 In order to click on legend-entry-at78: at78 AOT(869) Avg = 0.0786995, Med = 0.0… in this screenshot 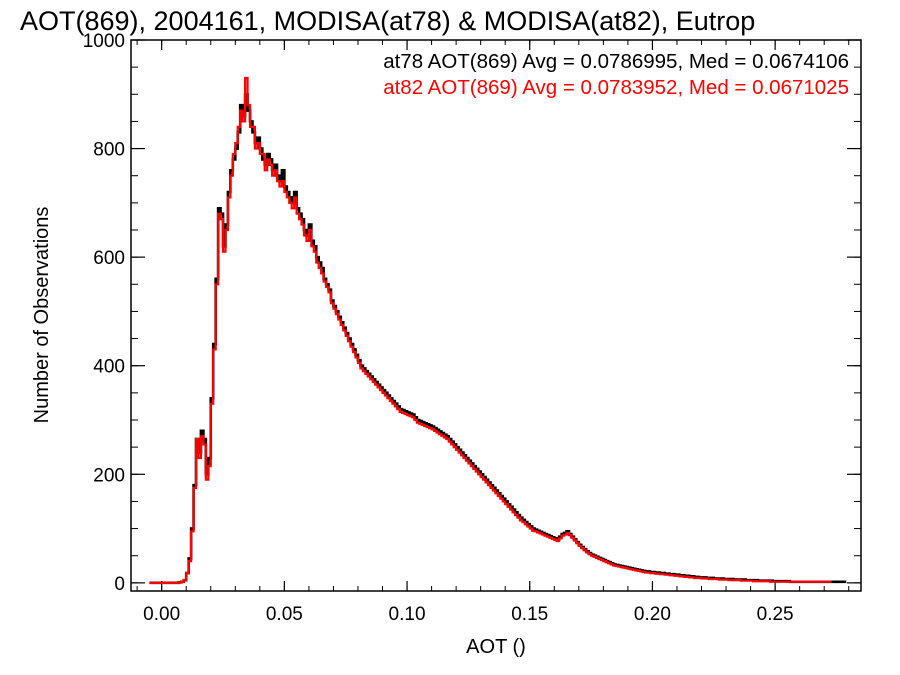, I will do `click(616, 61)`.